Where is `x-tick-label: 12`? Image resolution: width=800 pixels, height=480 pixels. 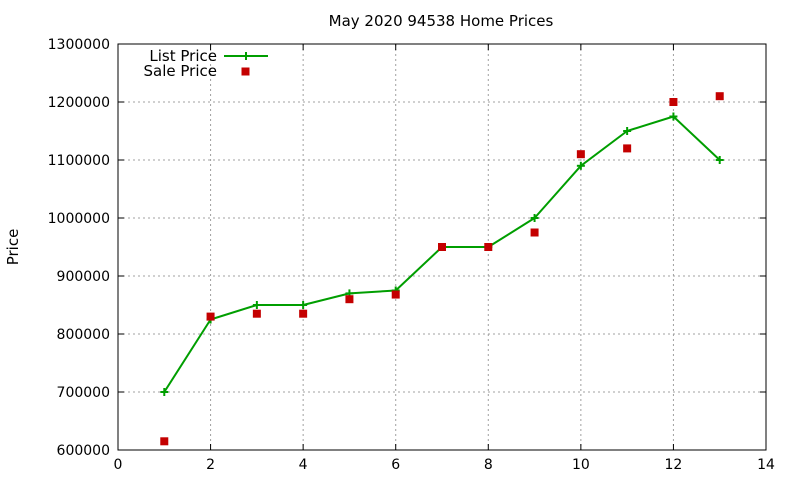
x-tick-label: 12 is located at coordinates (674, 465).